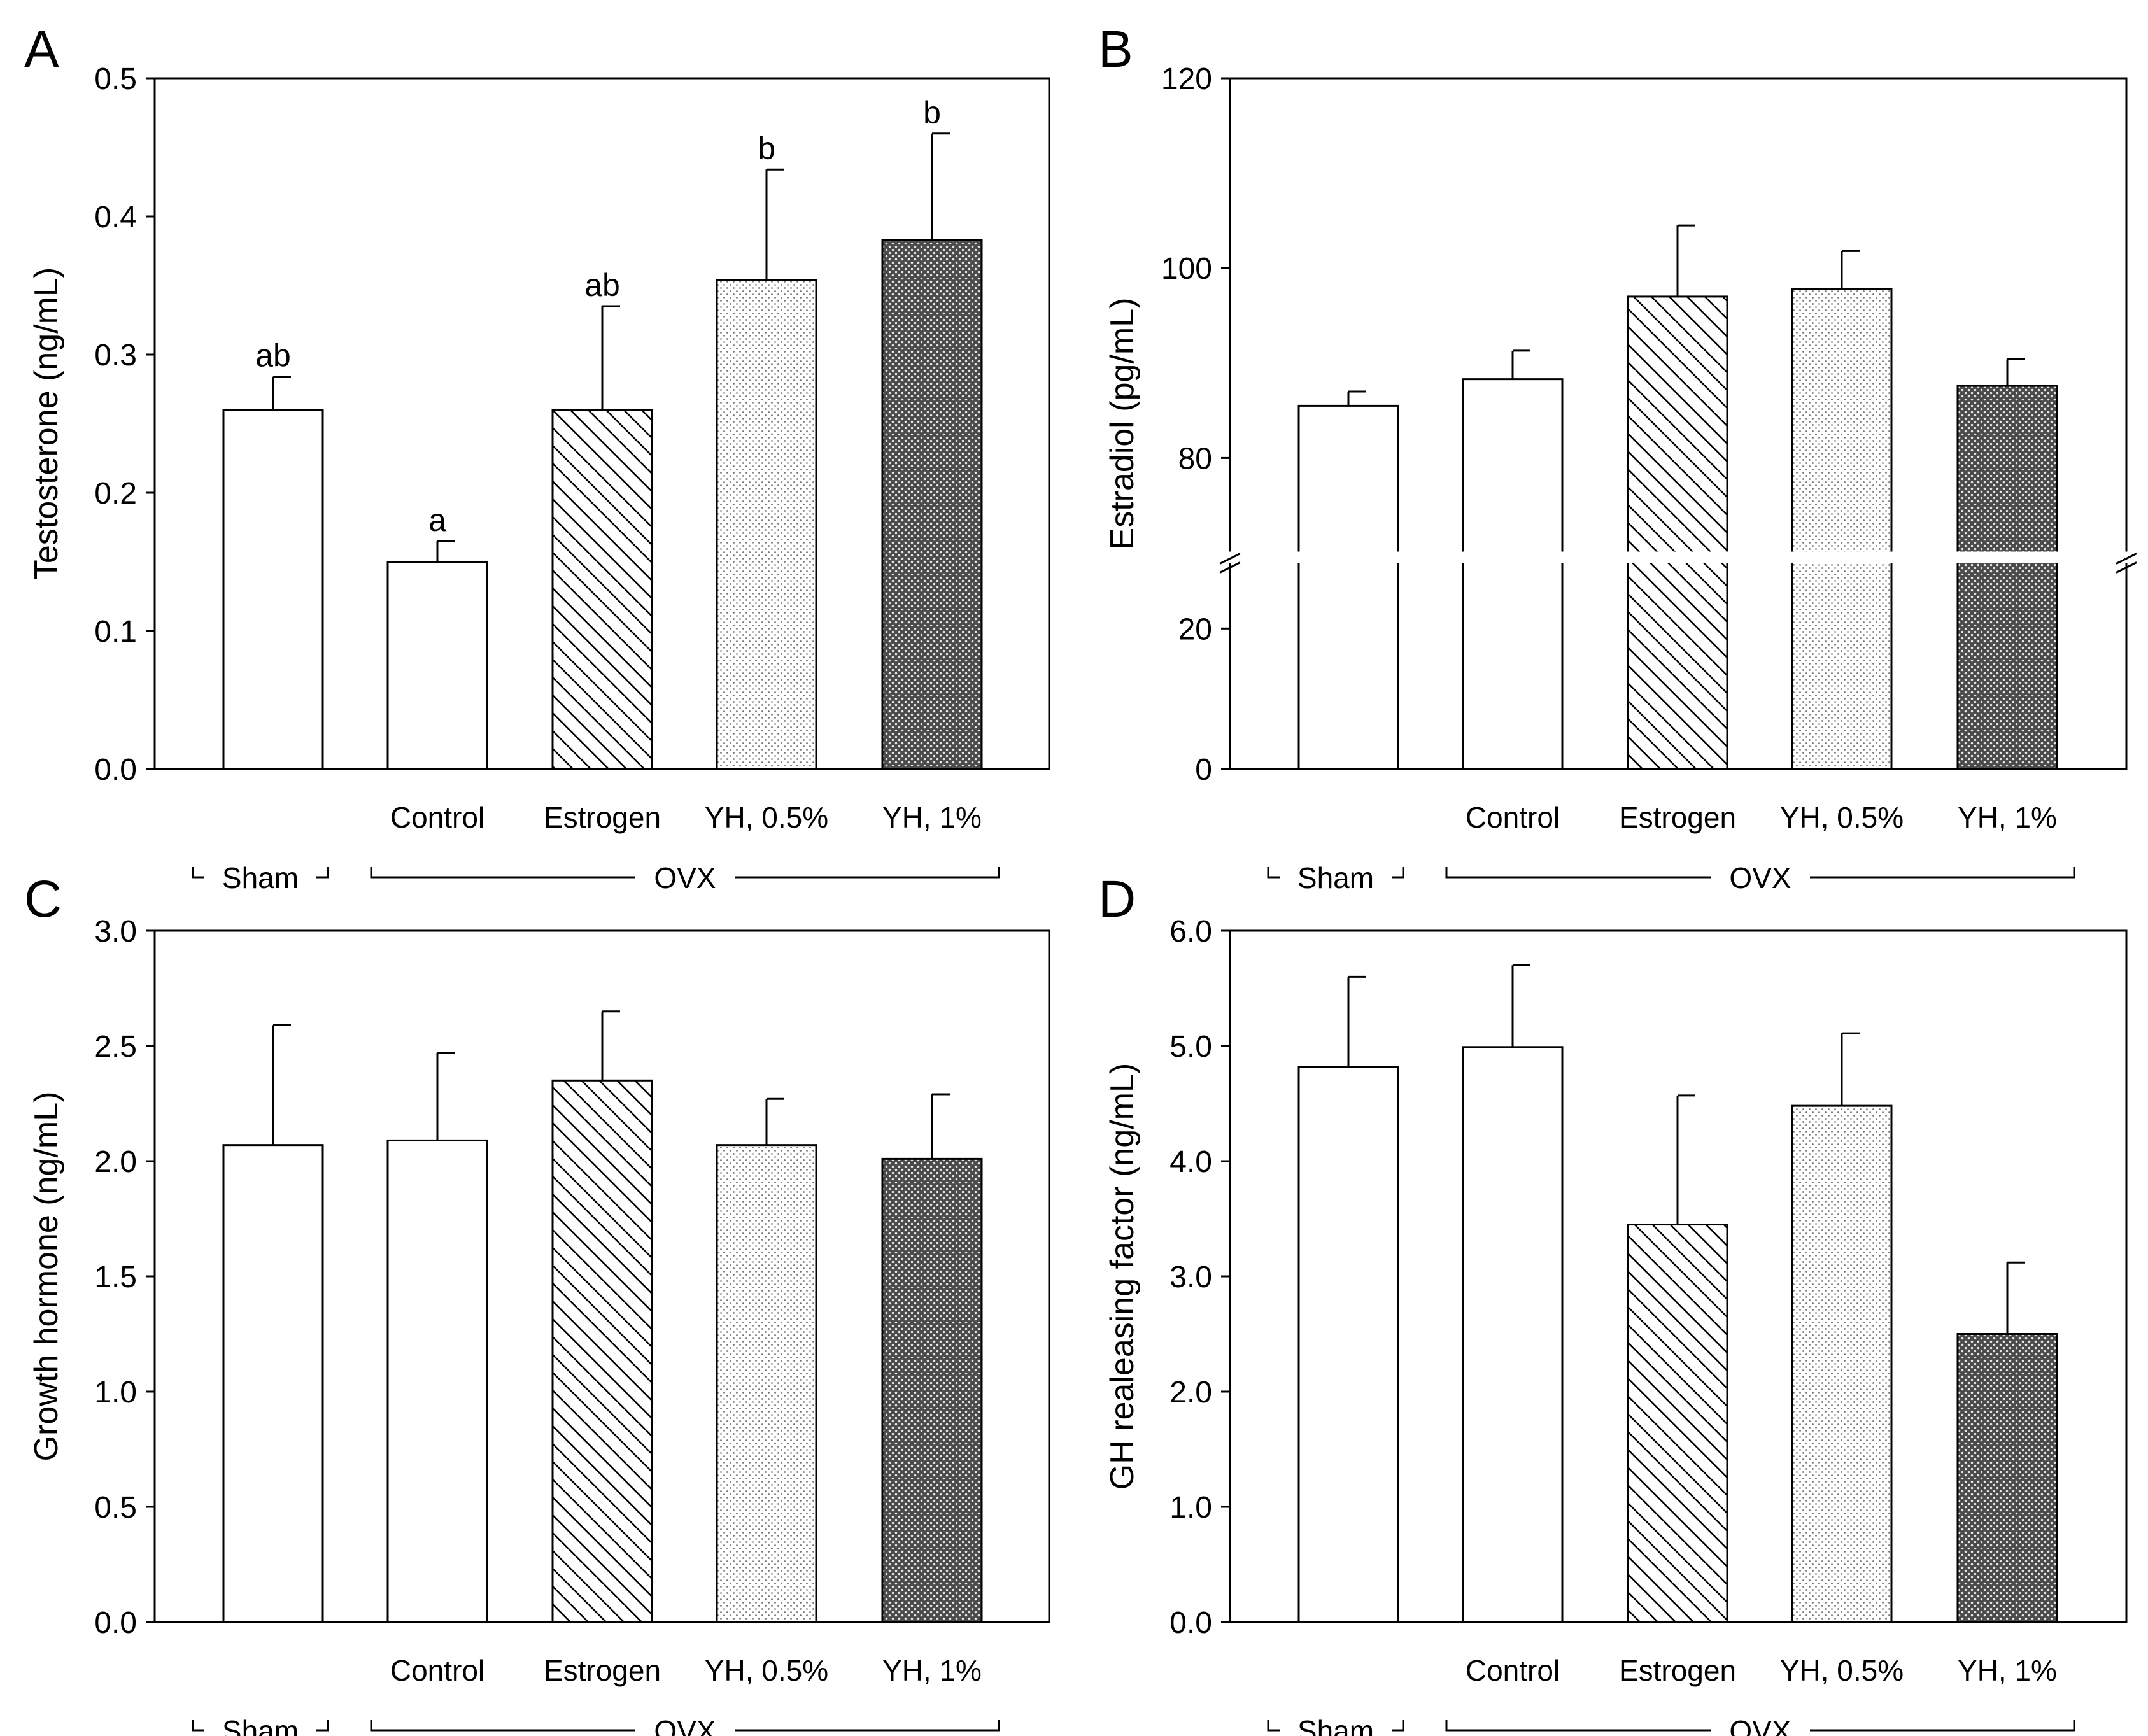 The width and height of the screenshot is (2148, 1736). What do you see at coordinates (115, 1392) in the screenshot?
I see `y-tick-label: 1.0` at bounding box center [115, 1392].